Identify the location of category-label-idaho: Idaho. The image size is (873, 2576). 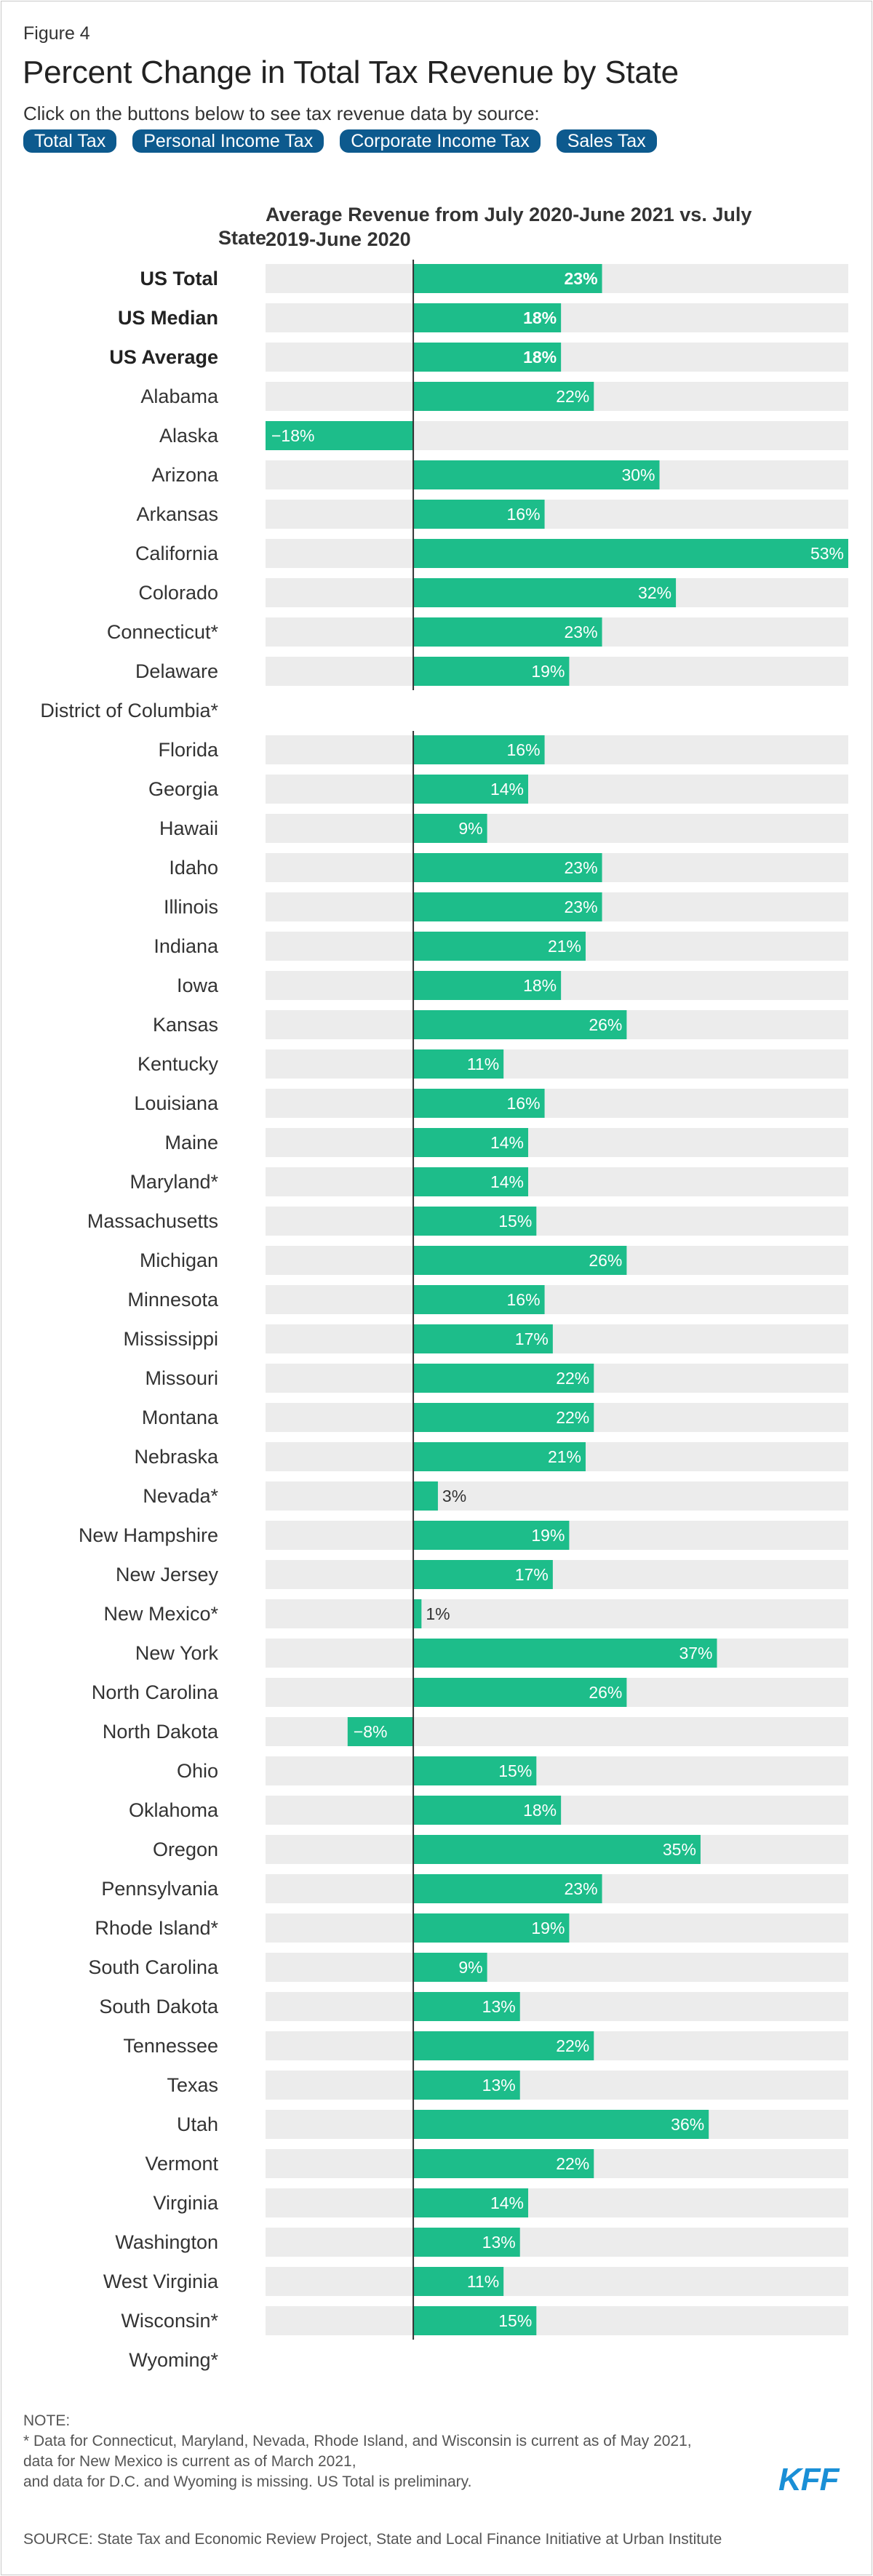
(193, 868).